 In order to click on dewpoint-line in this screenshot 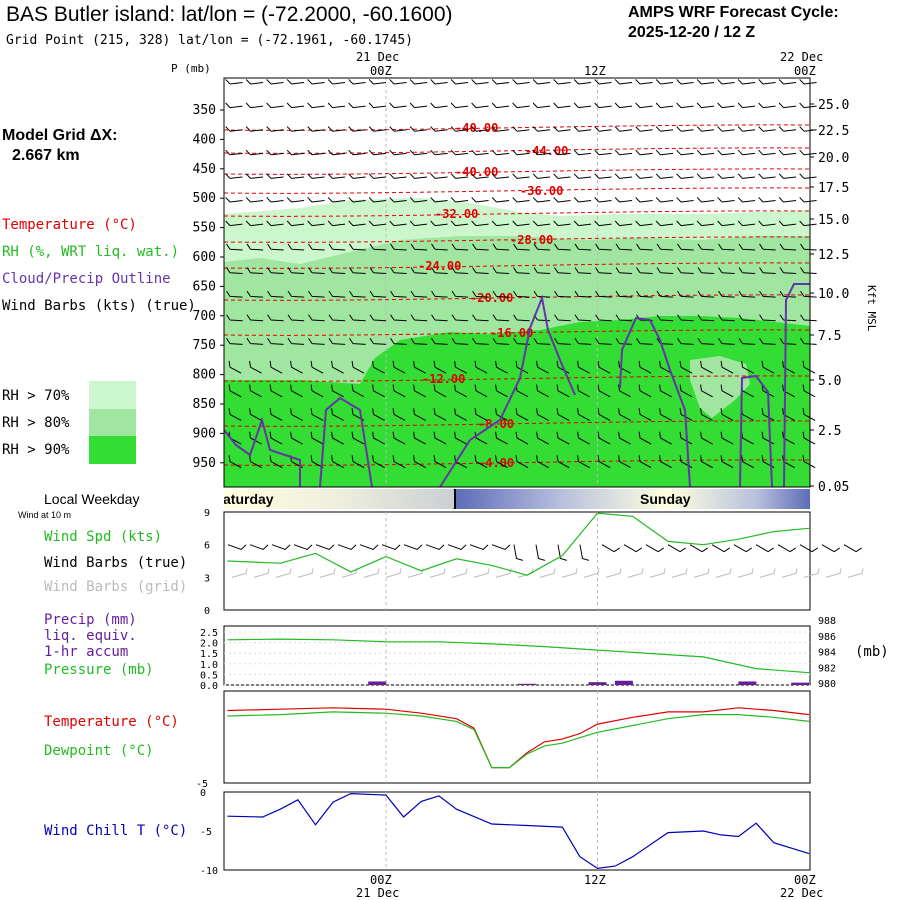, I will do `click(518, 740)`.